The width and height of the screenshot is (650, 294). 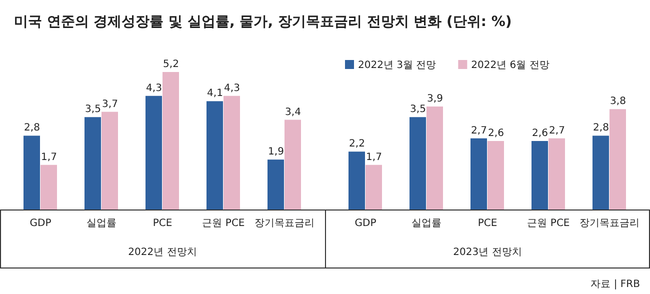 I want to click on data-label: 2,2, so click(x=357, y=144).